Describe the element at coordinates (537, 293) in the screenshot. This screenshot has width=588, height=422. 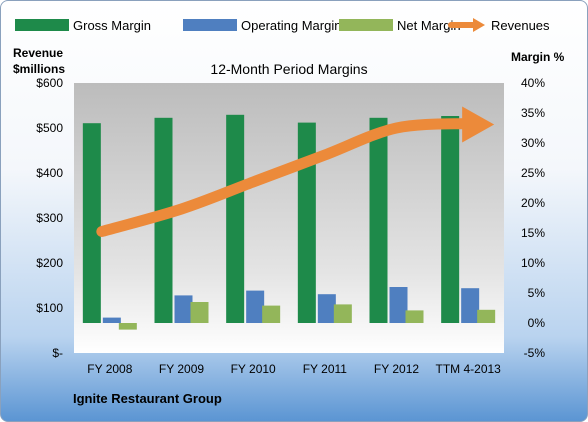
I see `right-tick-label: 5%` at that location.